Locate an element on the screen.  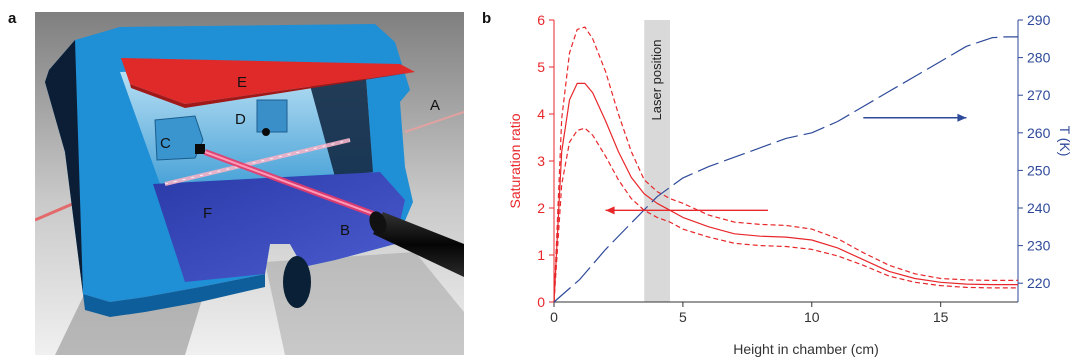
label-F: F is located at coordinates (207, 213).